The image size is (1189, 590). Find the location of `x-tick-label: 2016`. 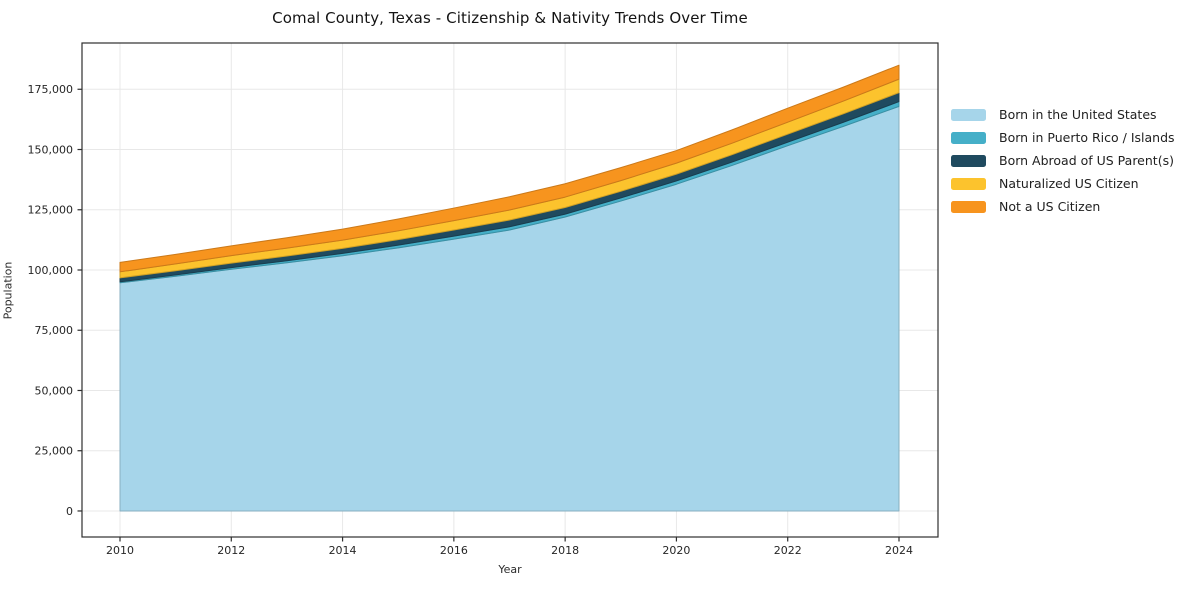

x-tick-label: 2016 is located at coordinates (454, 550).